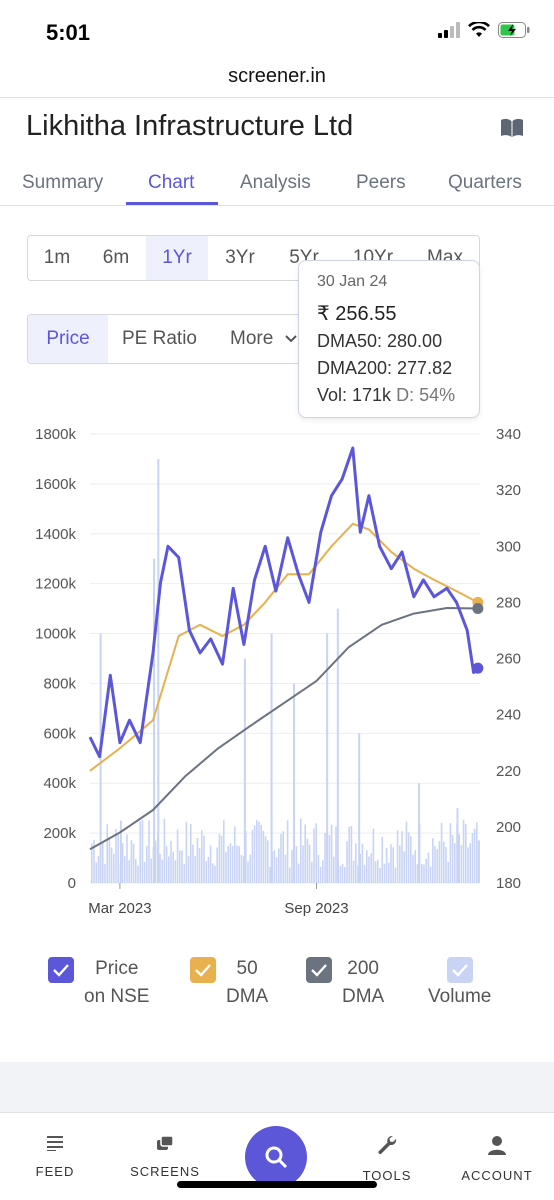 This screenshot has height=1200, width=554. I want to click on metric-more-label: More, so click(252, 338).